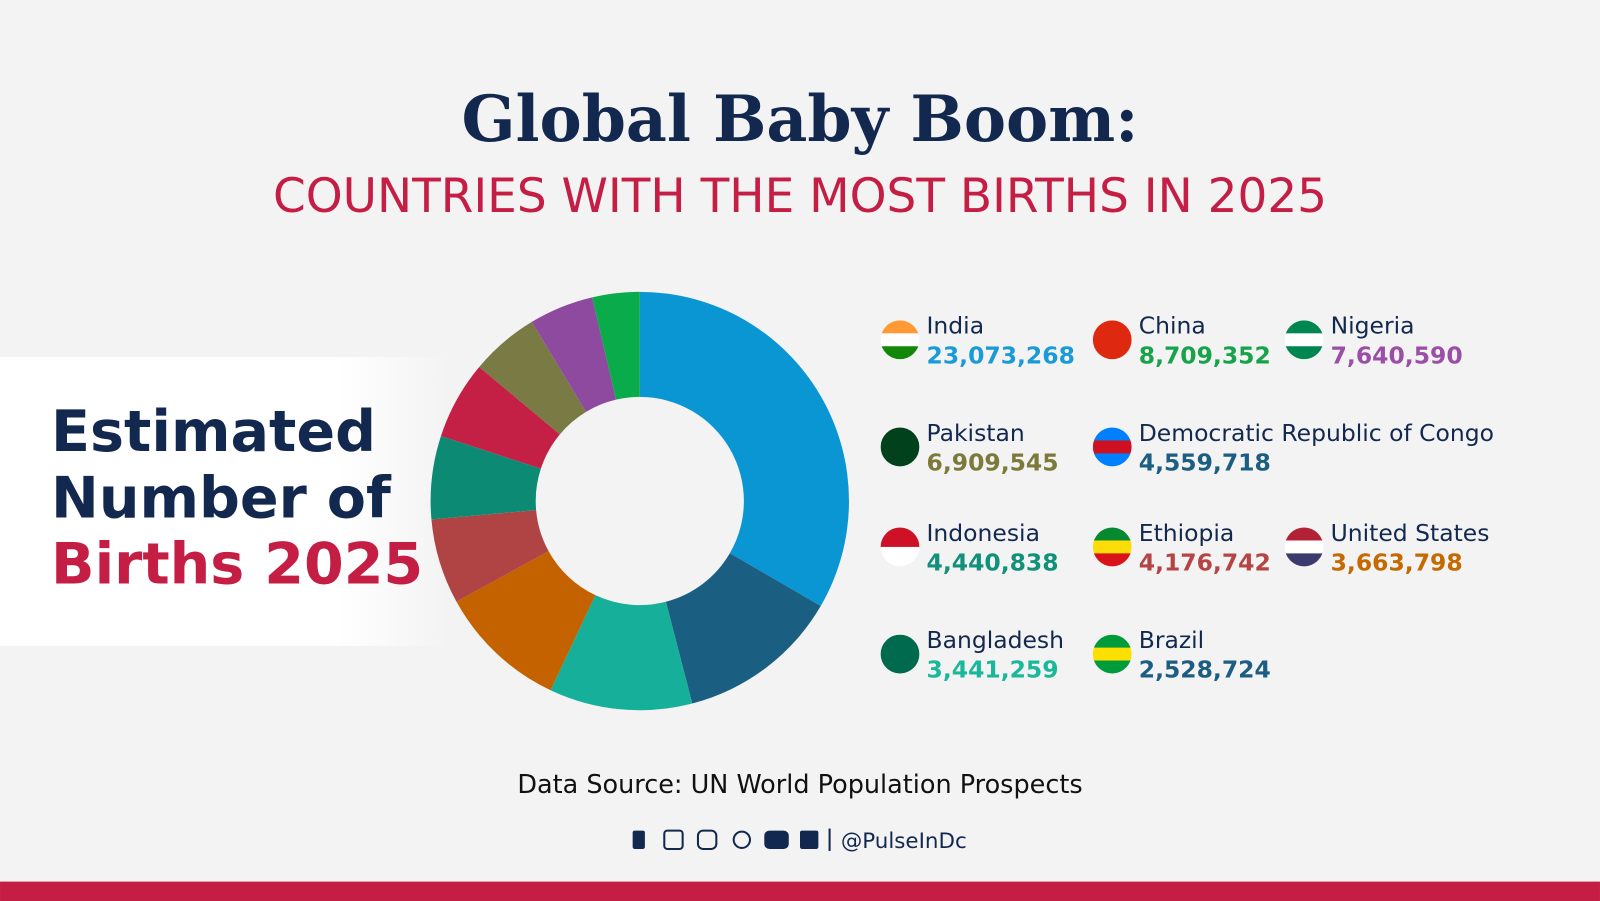 The width and height of the screenshot is (1600, 901). Describe the element at coordinates (1205, 462) in the screenshot. I see `legend-value: 4,559,718` at that location.